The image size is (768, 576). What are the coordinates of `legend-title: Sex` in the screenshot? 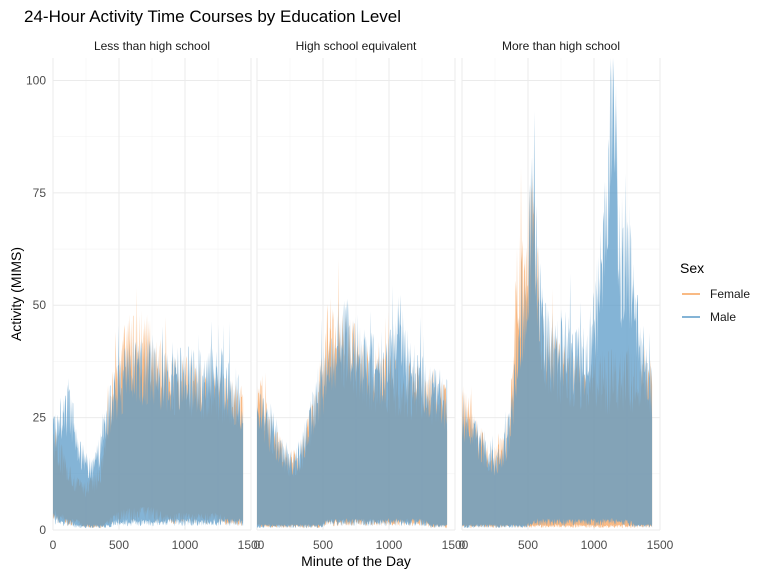 It's located at (692, 268).